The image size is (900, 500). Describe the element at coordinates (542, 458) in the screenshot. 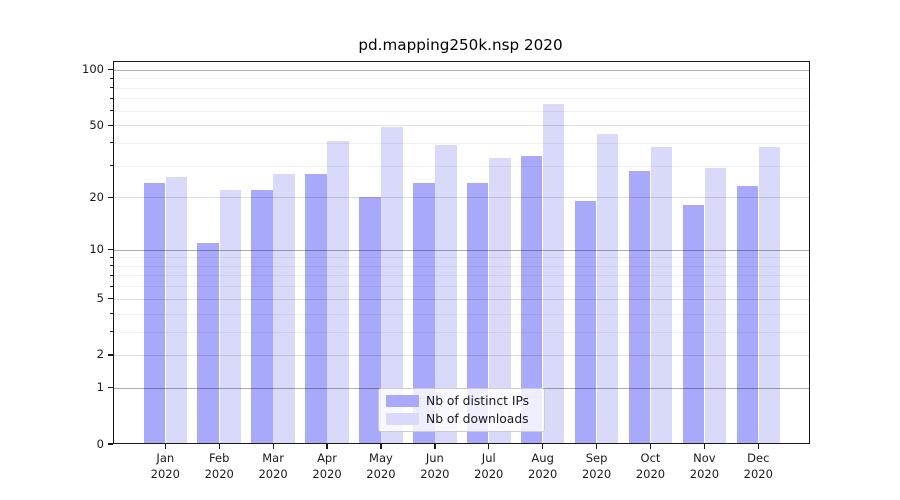

I see `x-tick-label-line: Aug` at that location.